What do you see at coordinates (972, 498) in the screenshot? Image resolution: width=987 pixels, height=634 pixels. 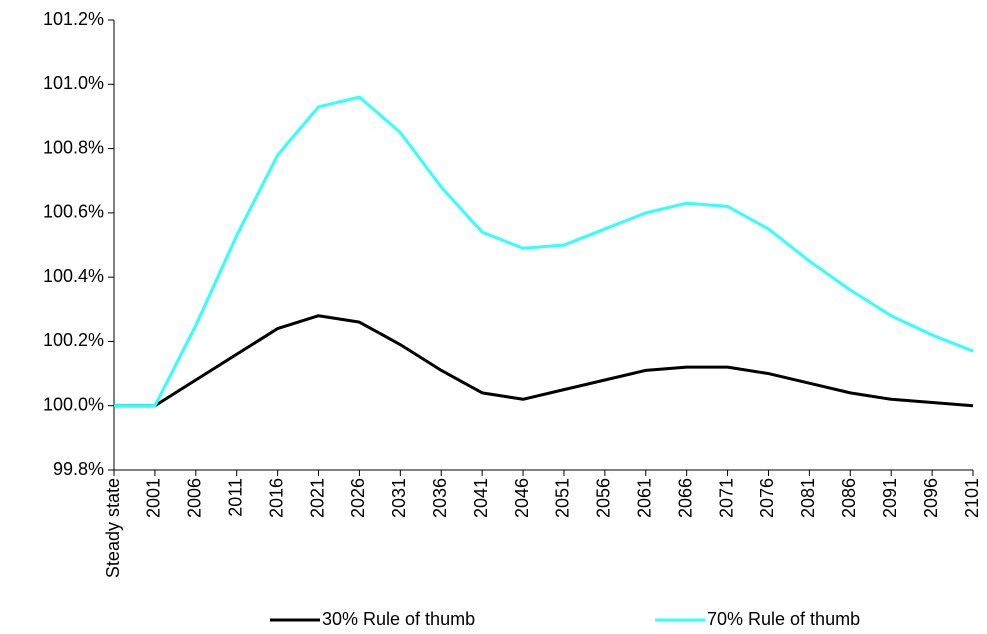 I see `x-tick-label: 2101` at bounding box center [972, 498].